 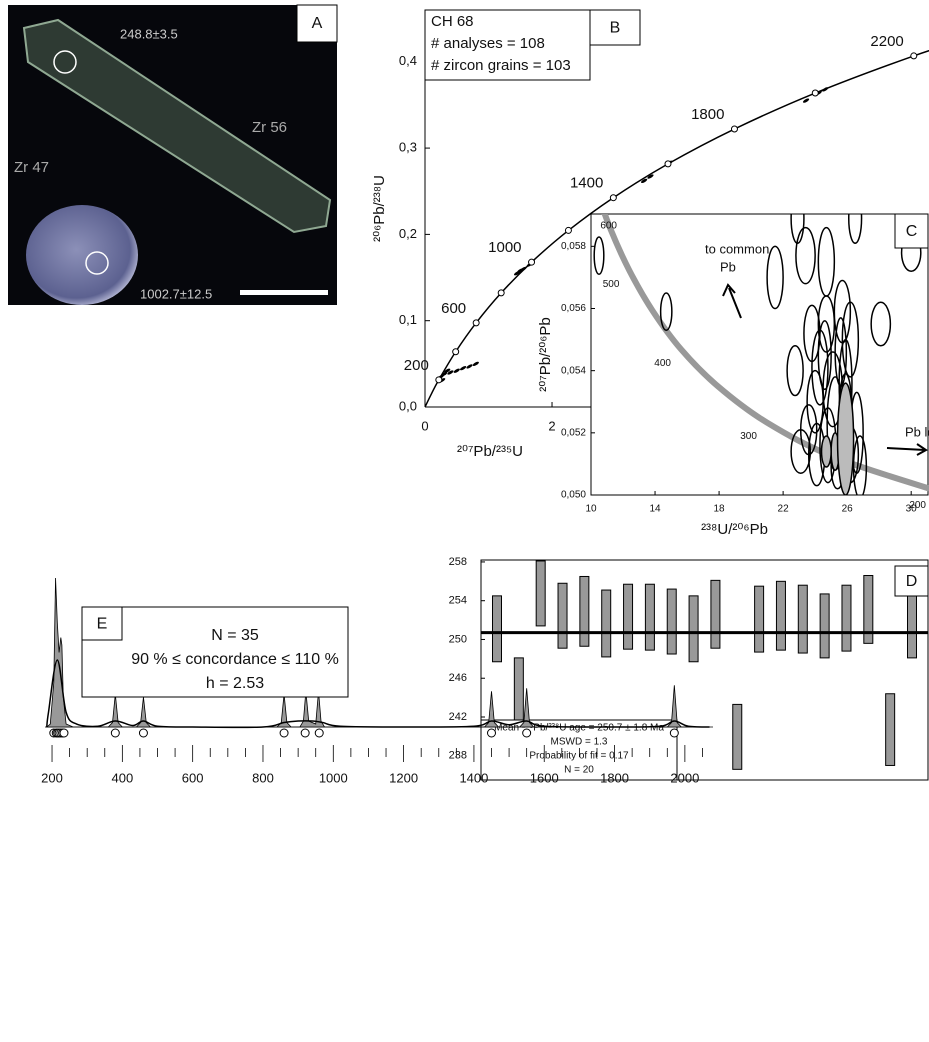 I want to click on x-tick-label: 14, so click(x=655, y=509).